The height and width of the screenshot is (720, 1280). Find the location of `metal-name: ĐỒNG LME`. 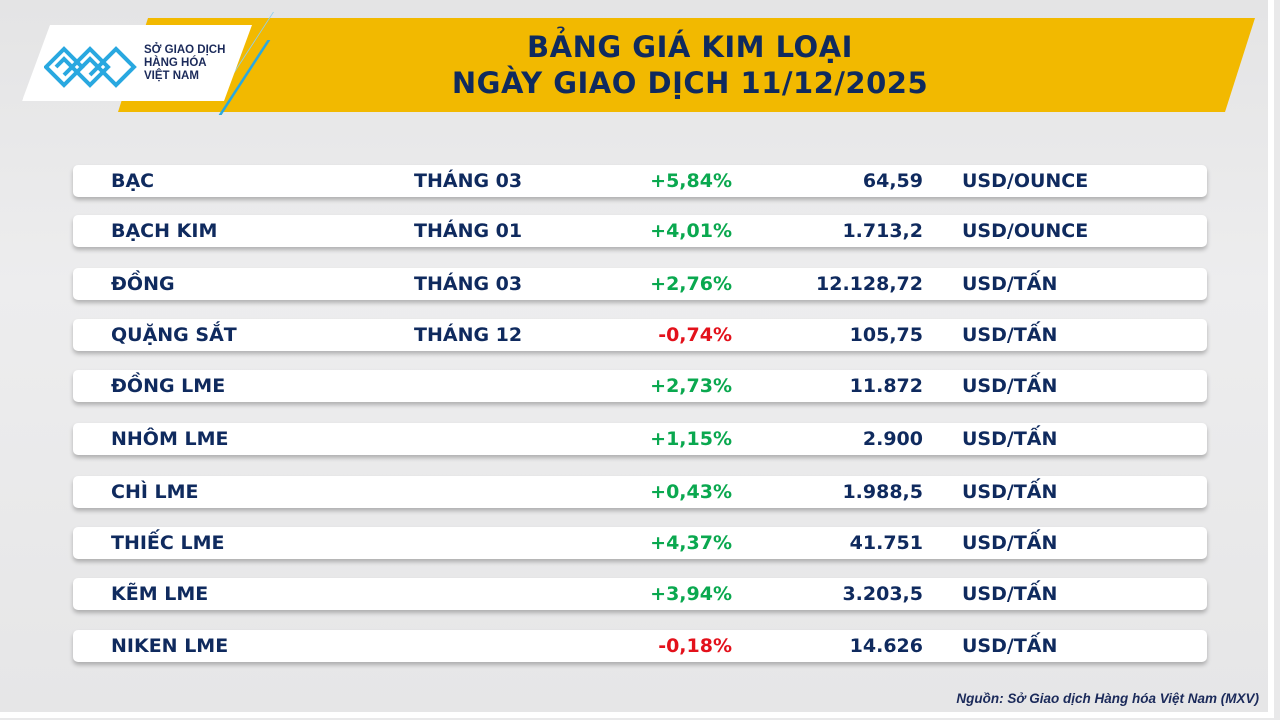

metal-name: ĐỒNG LME is located at coordinates (168, 386).